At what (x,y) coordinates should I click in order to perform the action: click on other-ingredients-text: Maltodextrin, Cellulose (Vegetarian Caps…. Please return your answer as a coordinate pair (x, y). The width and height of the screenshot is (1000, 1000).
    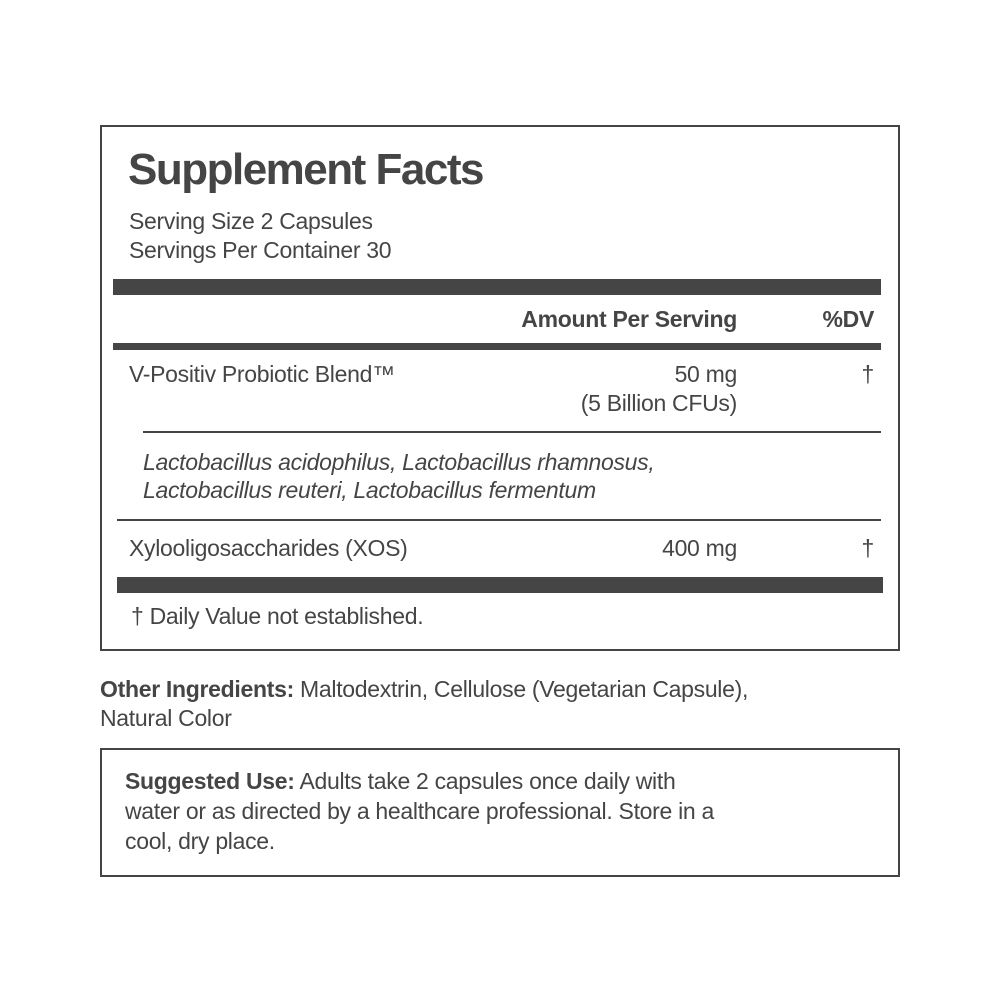
    Looking at the image, I should click on (521, 689).